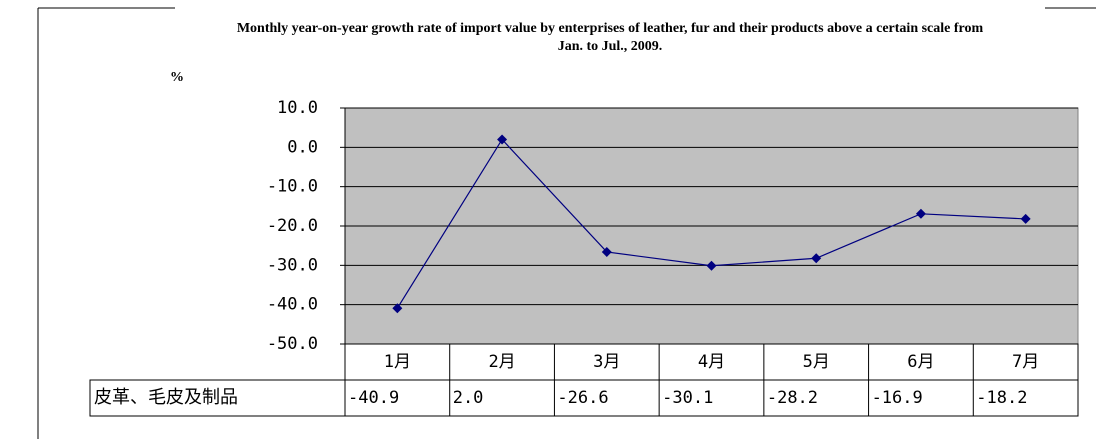 The image size is (1096, 439). Describe the element at coordinates (297, 108) in the screenshot. I see `y-tick-label: 10.0` at that location.